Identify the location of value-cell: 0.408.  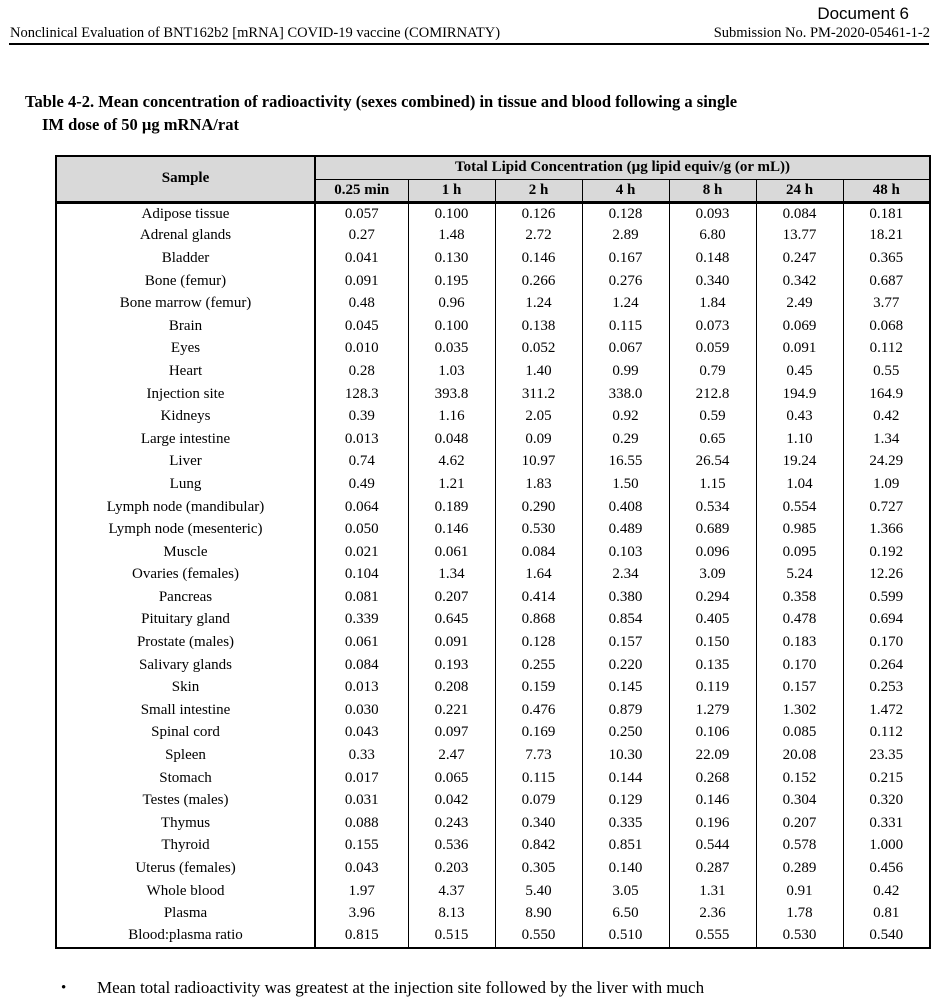
(625, 507).